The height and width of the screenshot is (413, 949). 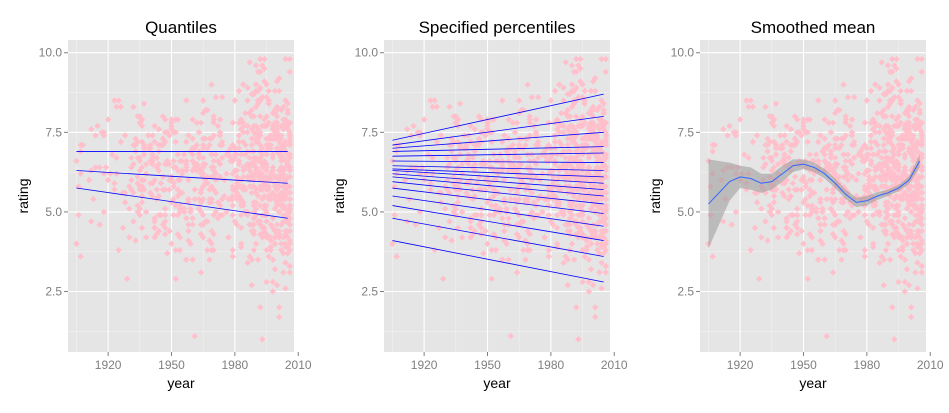 What do you see at coordinates (498, 200) in the screenshot?
I see `quantile-line` at bounding box center [498, 200].